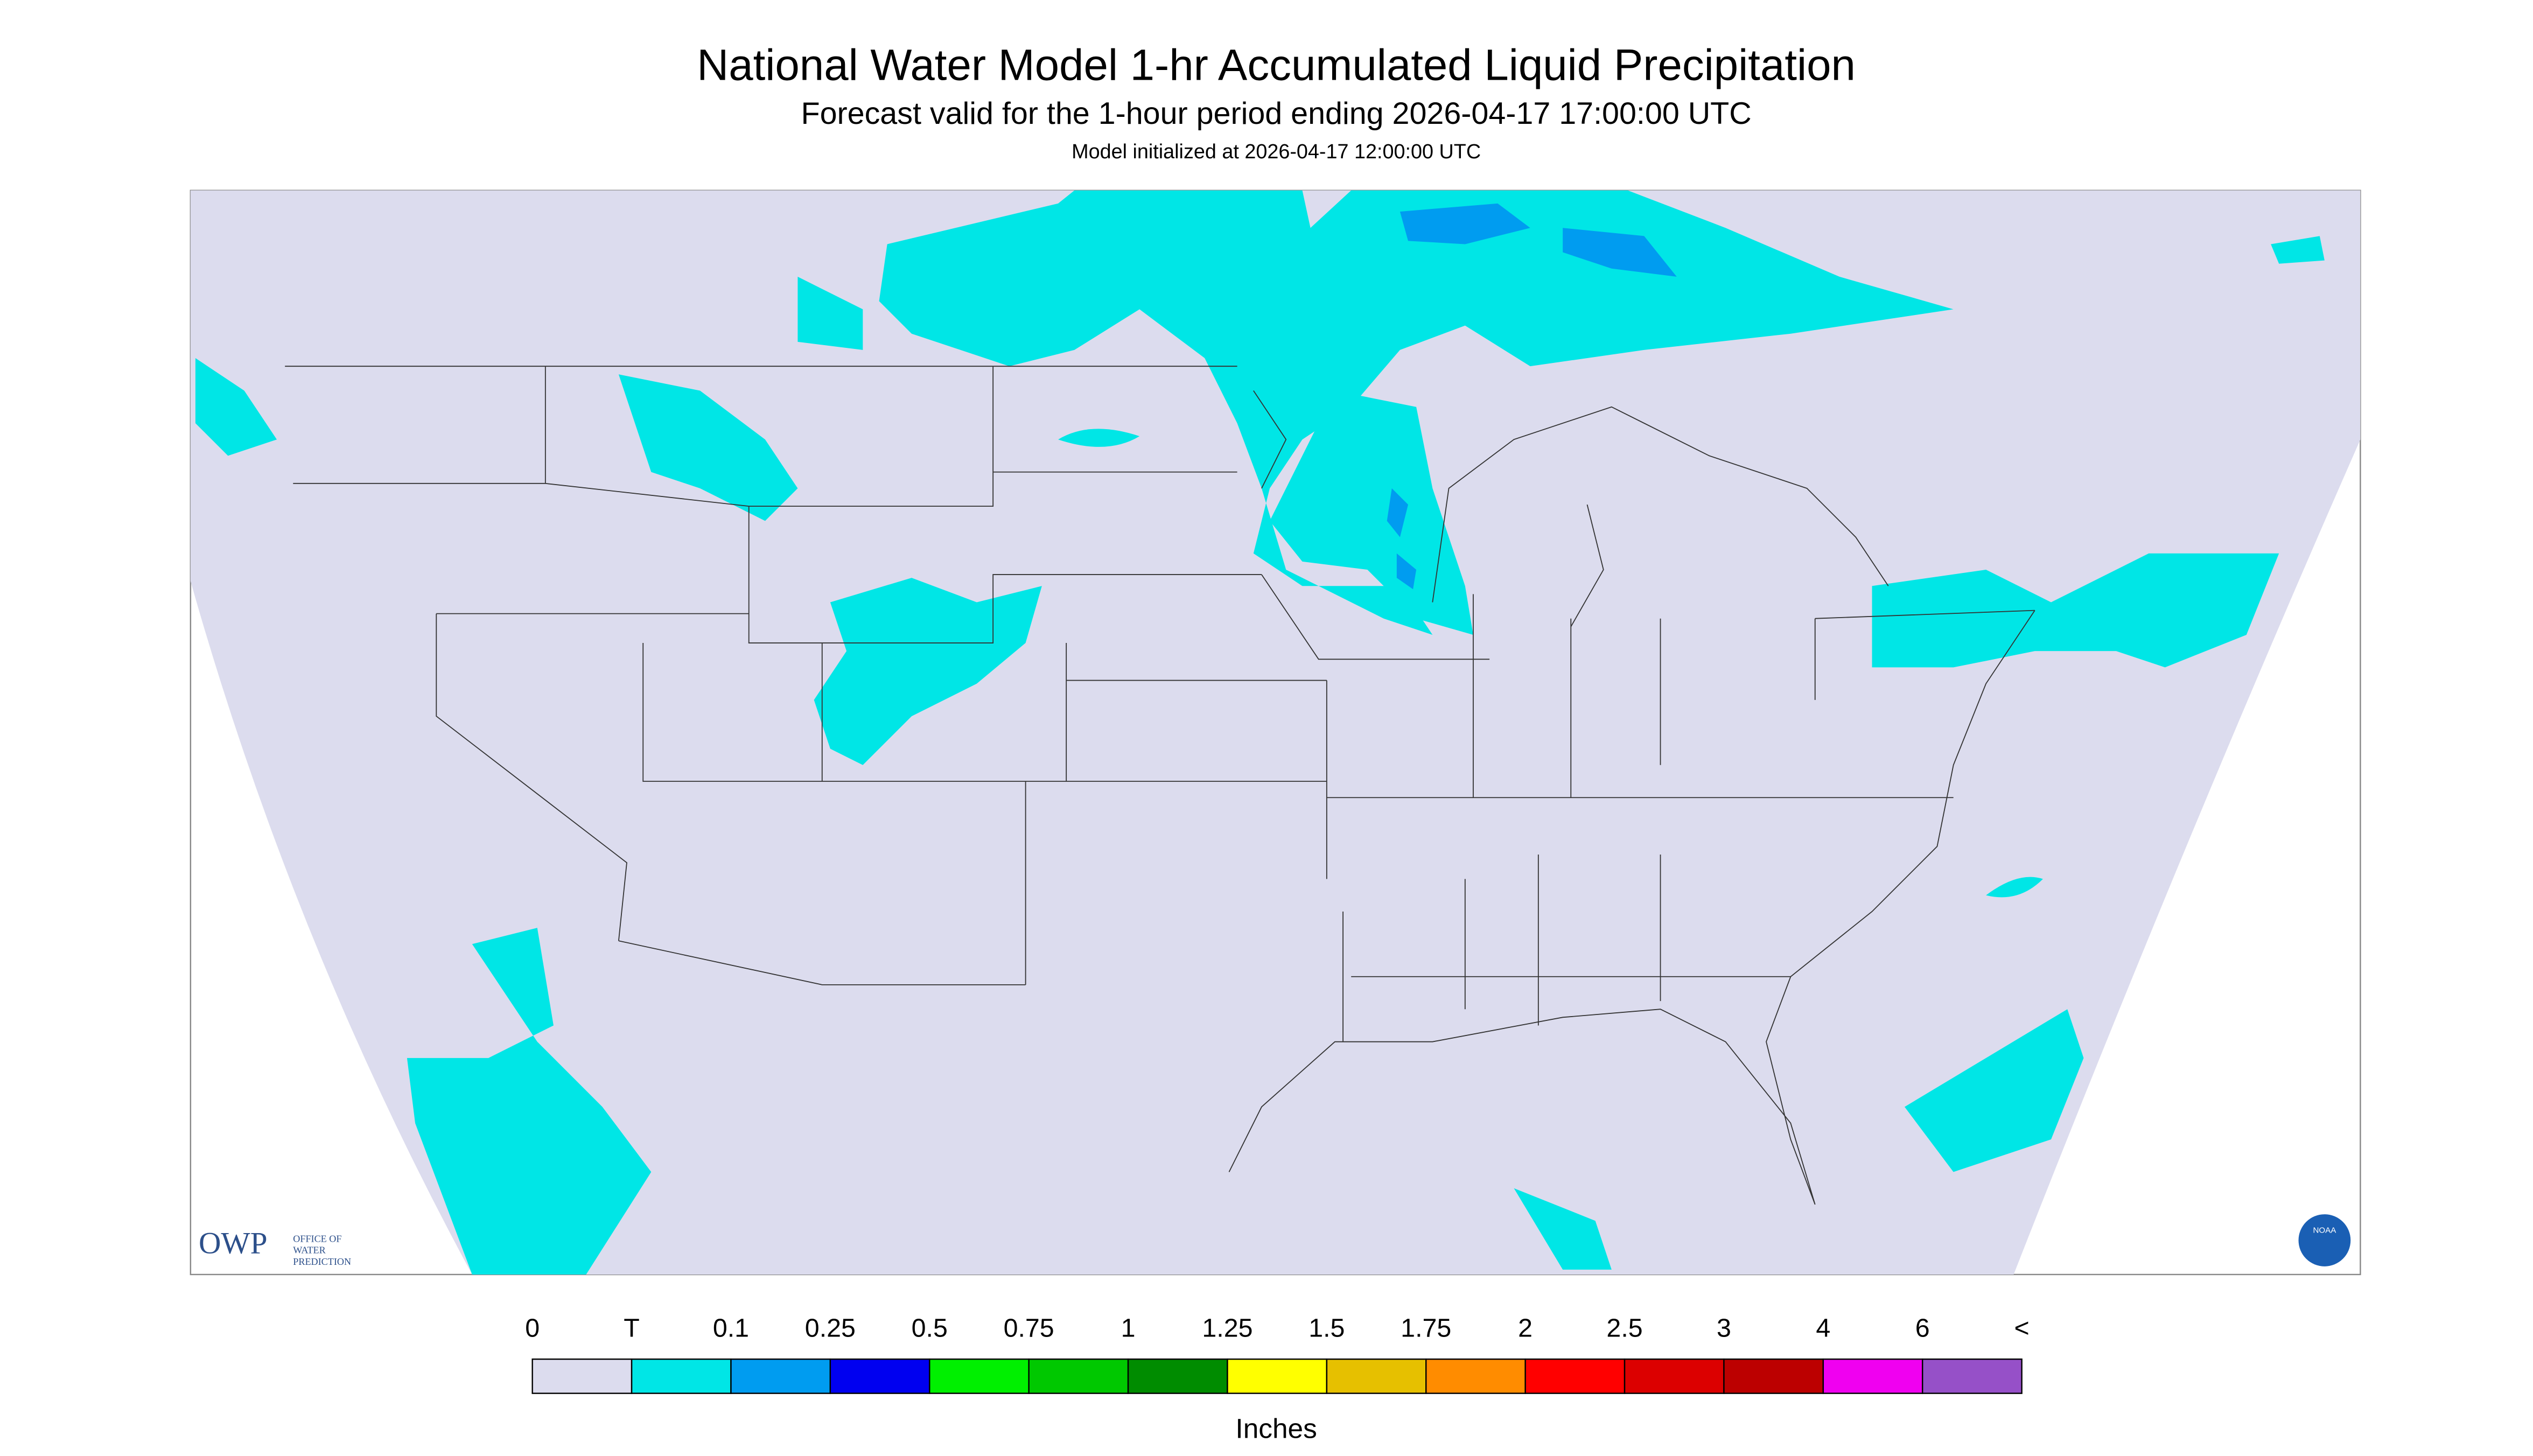  I want to click on legend-tick-label: 1, so click(1128, 1328).